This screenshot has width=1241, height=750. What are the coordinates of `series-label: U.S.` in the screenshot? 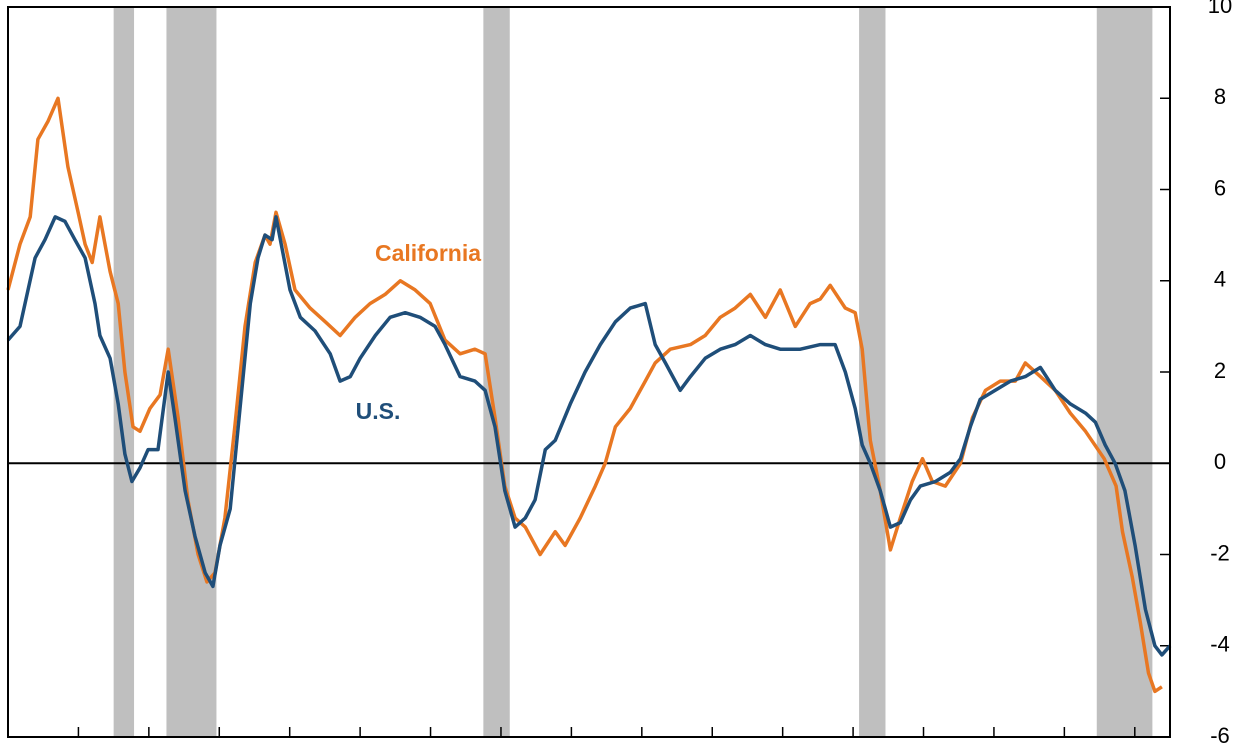 It's located at (378, 411).